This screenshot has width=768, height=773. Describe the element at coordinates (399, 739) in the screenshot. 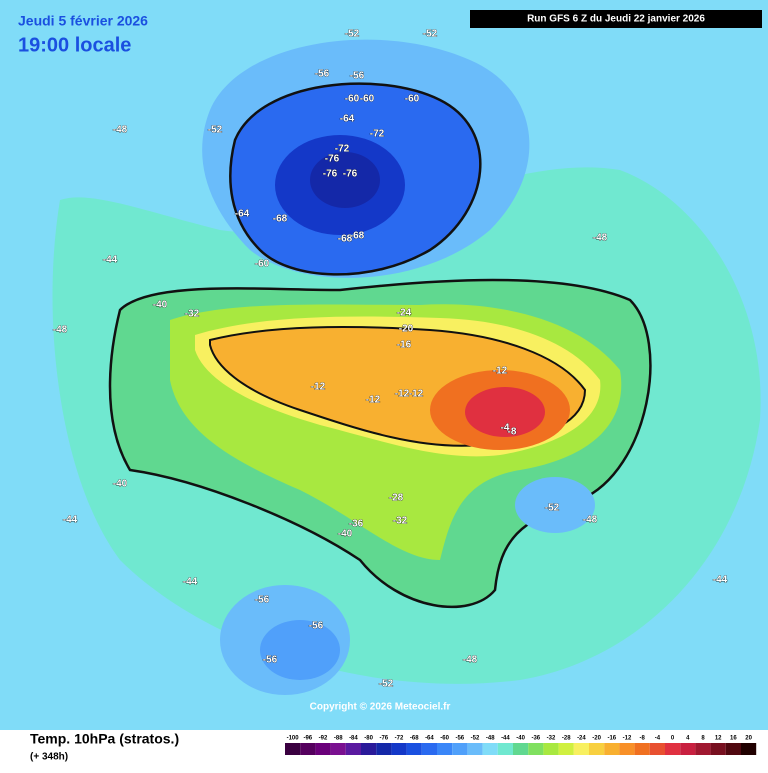

I see `legend-label: -72` at that location.